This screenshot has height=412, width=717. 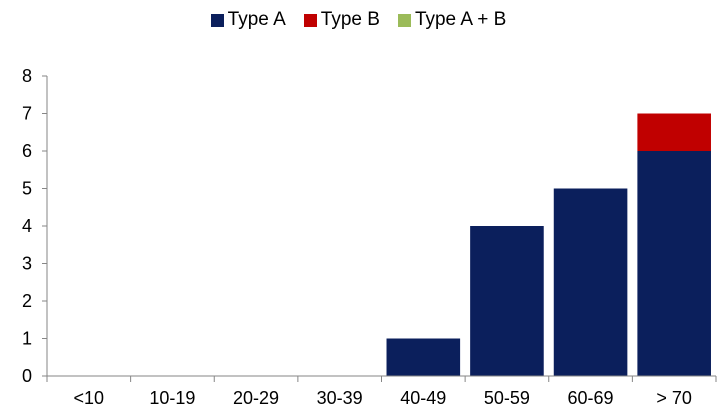 I want to click on legend-label-type-b: Type B, so click(x=350, y=19).